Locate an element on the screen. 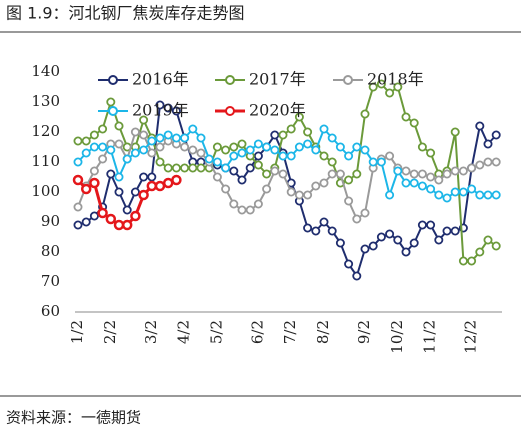  y-tick-label: 110 is located at coordinates (45, 161).